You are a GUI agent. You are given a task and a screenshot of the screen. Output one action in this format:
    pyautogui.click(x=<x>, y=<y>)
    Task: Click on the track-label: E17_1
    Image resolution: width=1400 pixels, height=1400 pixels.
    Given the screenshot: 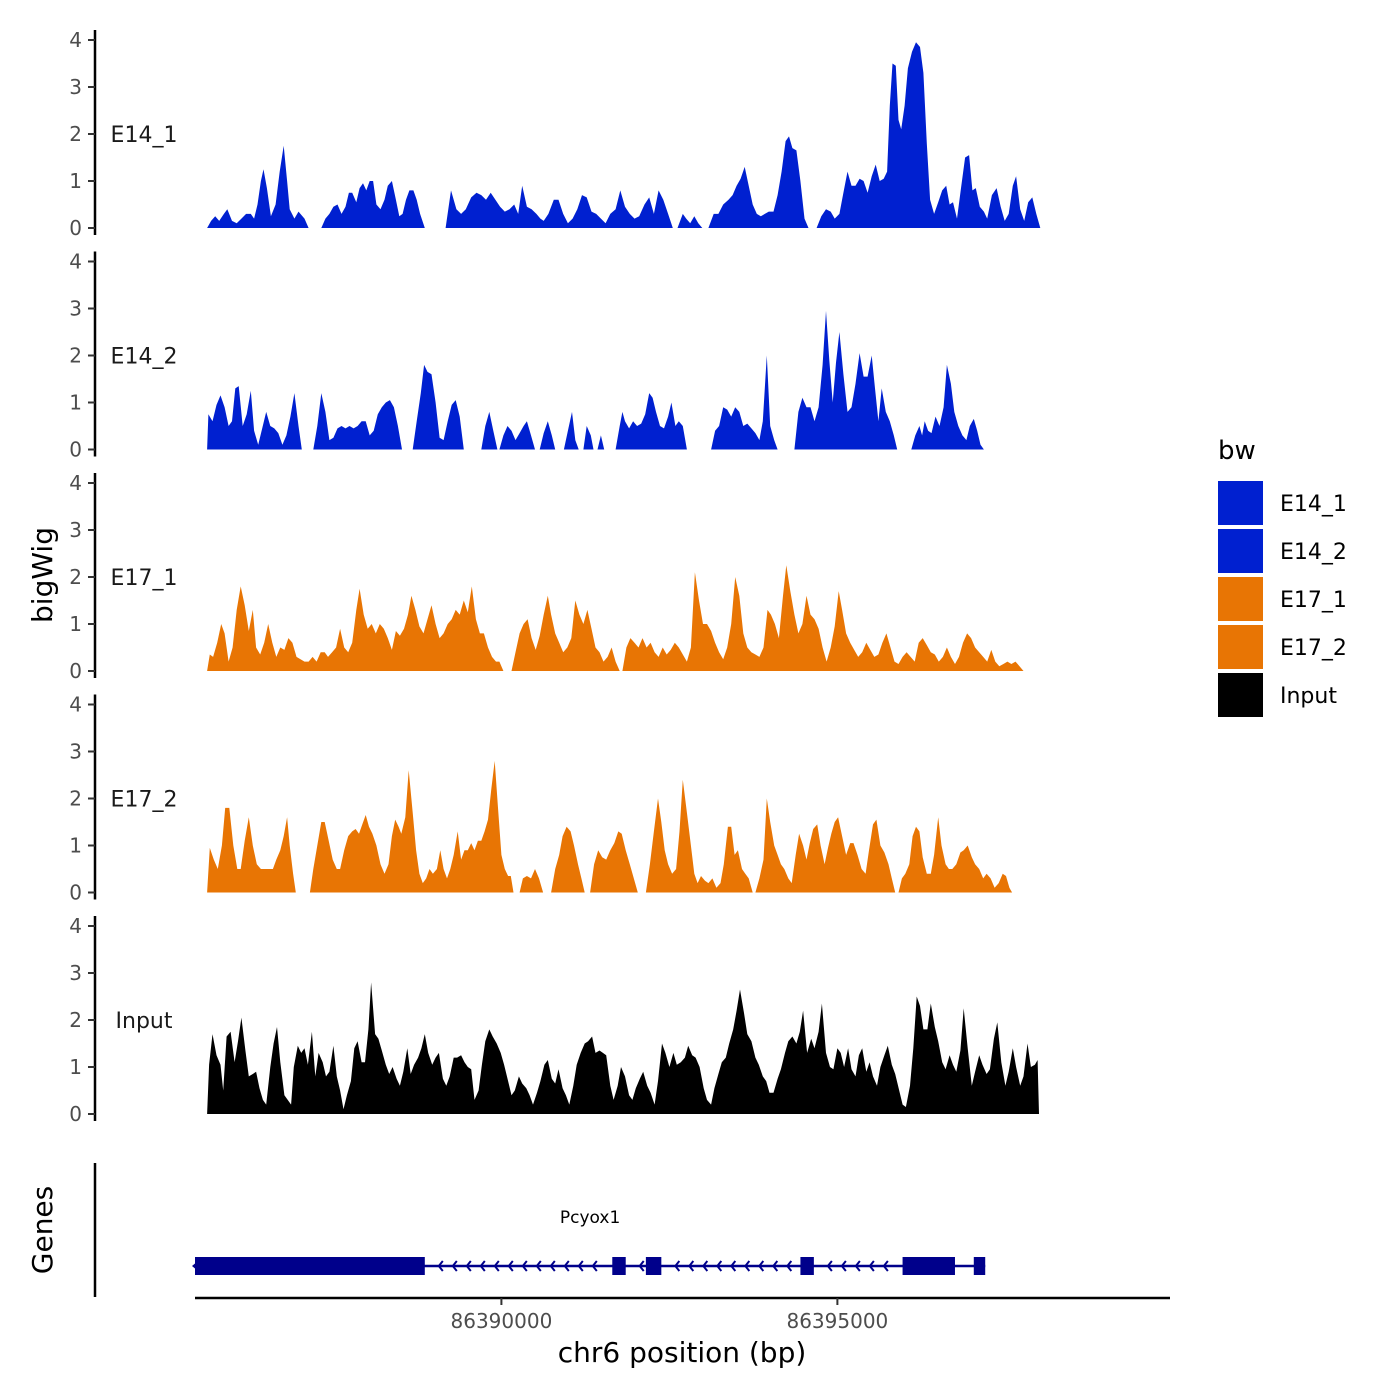 What is the action you would take?
    pyautogui.click(x=144, y=578)
    